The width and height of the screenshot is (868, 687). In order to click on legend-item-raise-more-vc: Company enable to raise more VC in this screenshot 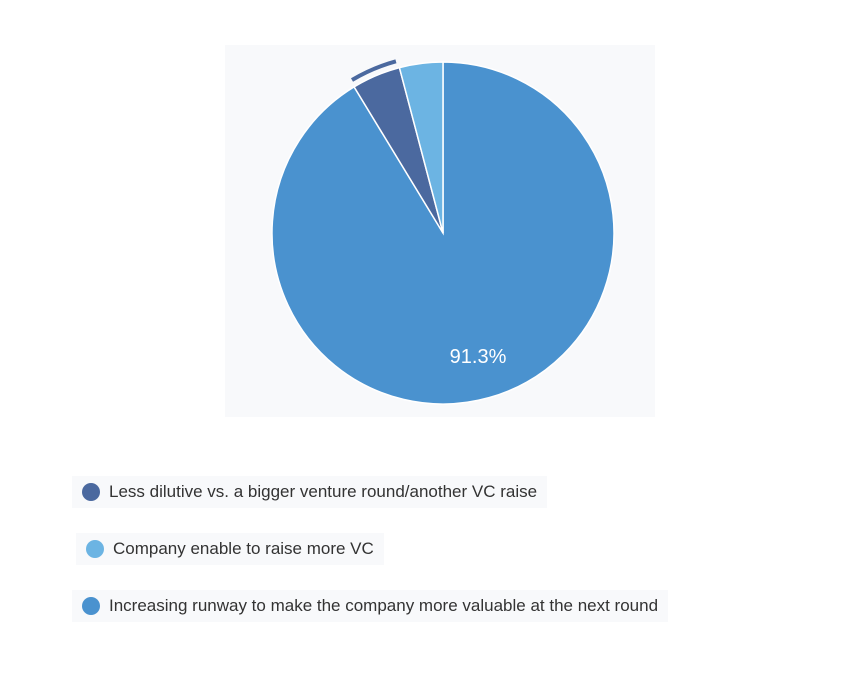, I will do `click(230, 549)`.